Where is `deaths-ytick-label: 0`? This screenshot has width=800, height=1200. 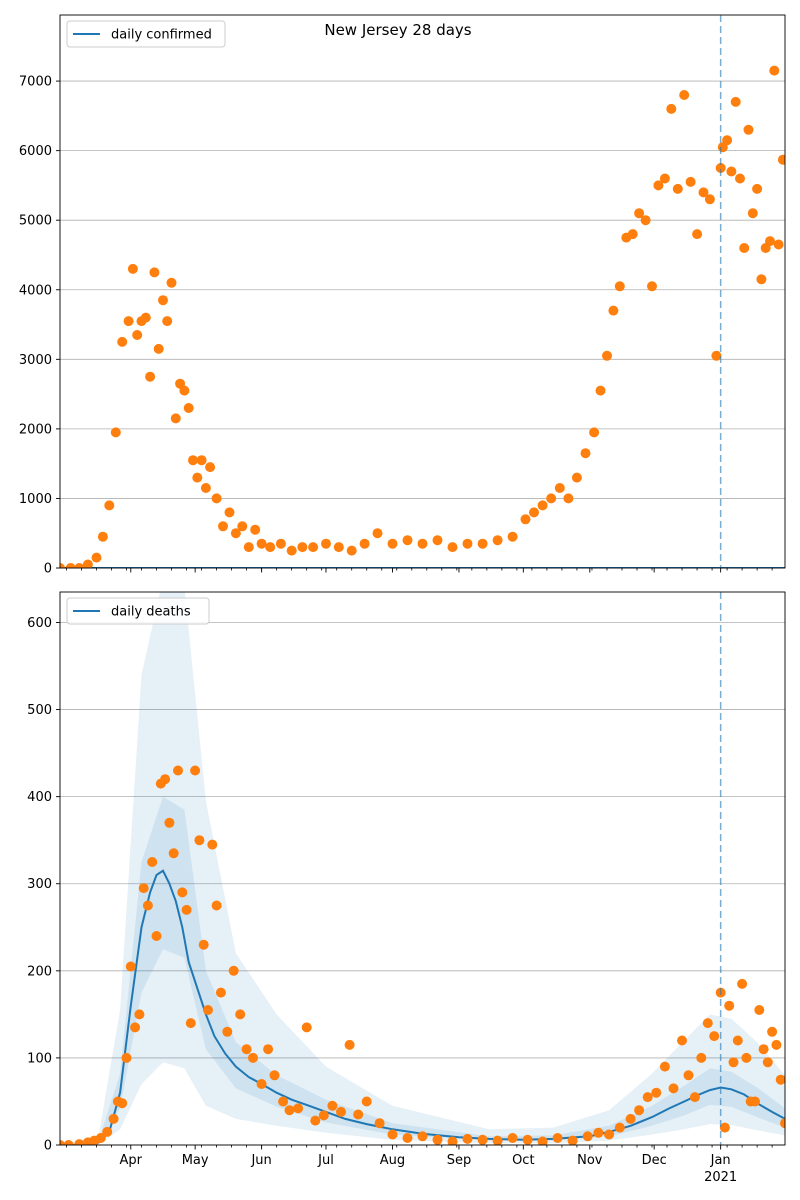
deaths-ytick-label: 0 is located at coordinates (48, 1146).